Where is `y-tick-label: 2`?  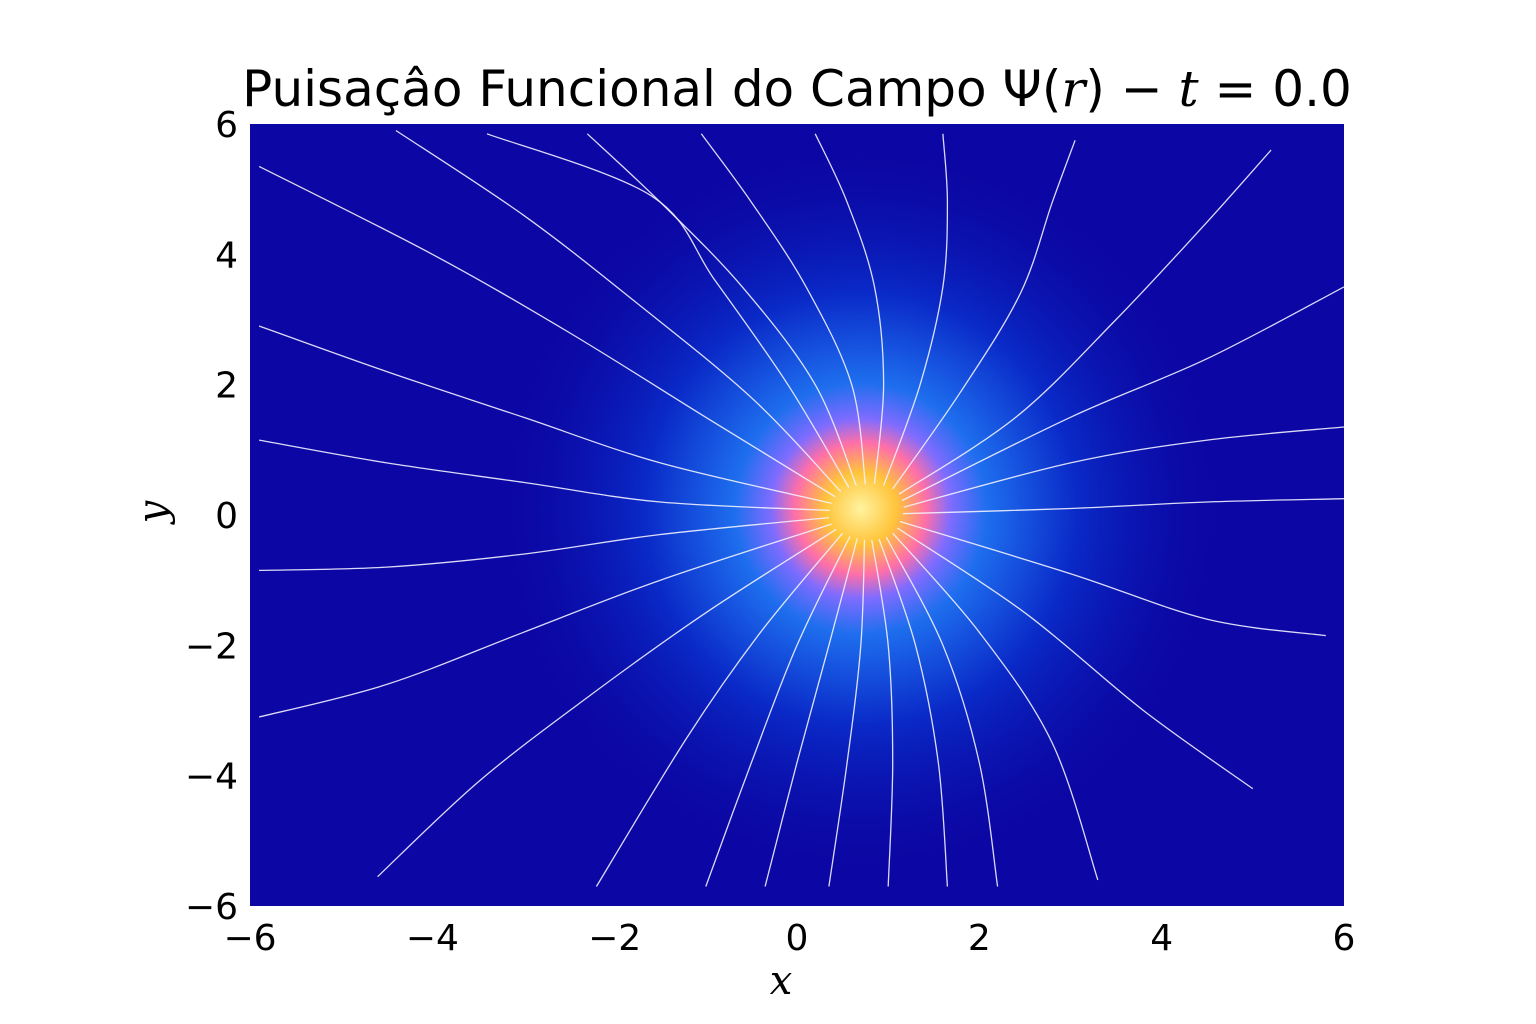
y-tick-label: 2 is located at coordinates (226, 386).